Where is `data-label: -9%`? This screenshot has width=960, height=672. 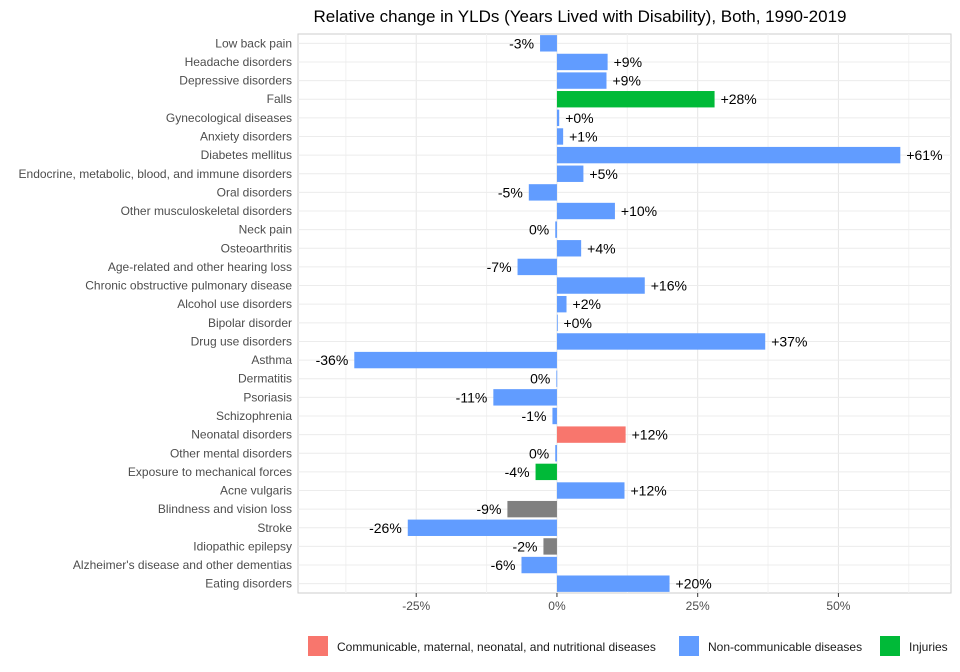
data-label: -9% is located at coordinates (489, 509).